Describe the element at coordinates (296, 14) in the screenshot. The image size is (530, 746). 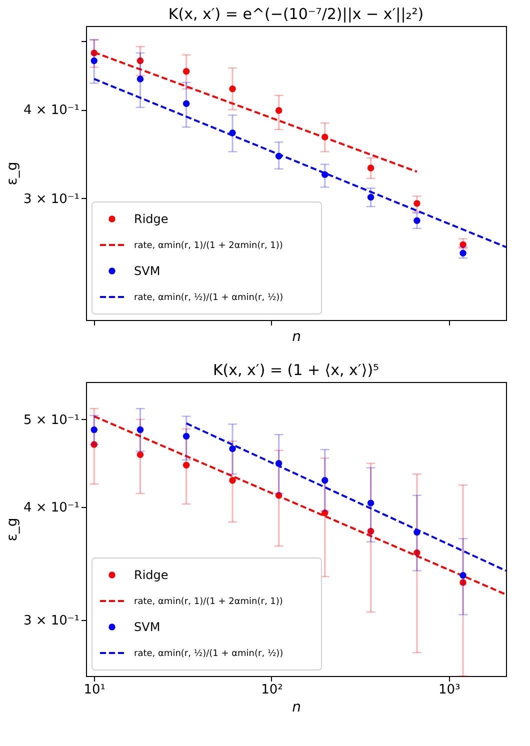
I see `chart-title: K(x, x′) = e^(−(10⁻⁷/2)||x − x′||₂²)` at that location.